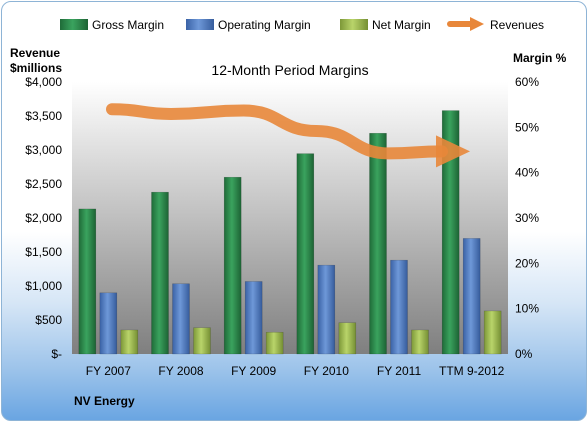 The image size is (588, 422). Describe the element at coordinates (527, 127) in the screenshot. I see `right-tick-label: 50%` at that location.